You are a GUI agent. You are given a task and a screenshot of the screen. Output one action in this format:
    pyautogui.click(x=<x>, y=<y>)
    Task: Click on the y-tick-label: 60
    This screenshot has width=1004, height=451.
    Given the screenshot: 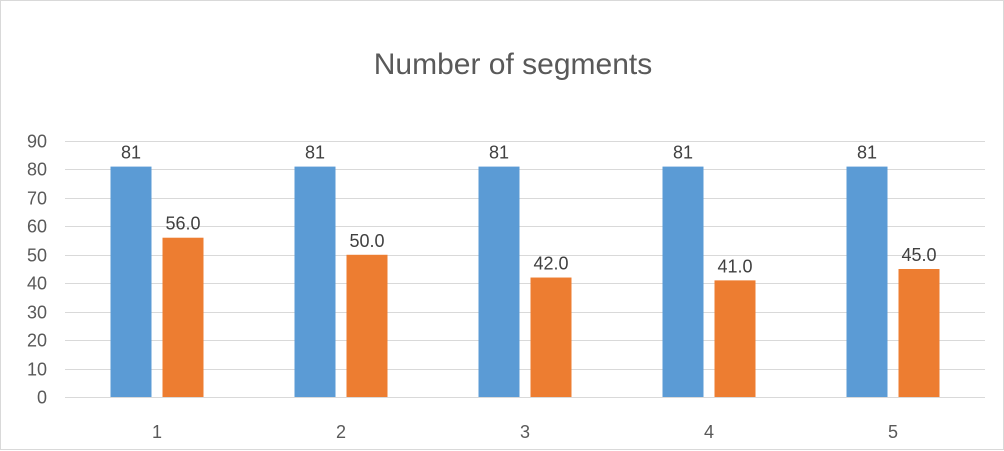 What is the action you would take?
    pyautogui.click(x=37, y=227)
    